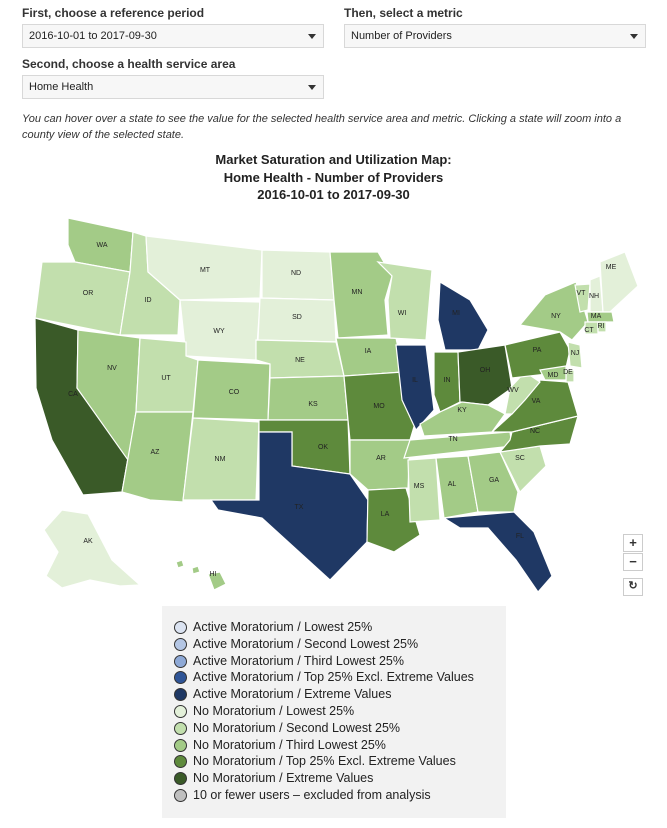 The width and height of the screenshot is (667, 828). What do you see at coordinates (93, 36) in the screenshot?
I see `period-select-value: 2016-10-01 to 2017-09-30` at bounding box center [93, 36].